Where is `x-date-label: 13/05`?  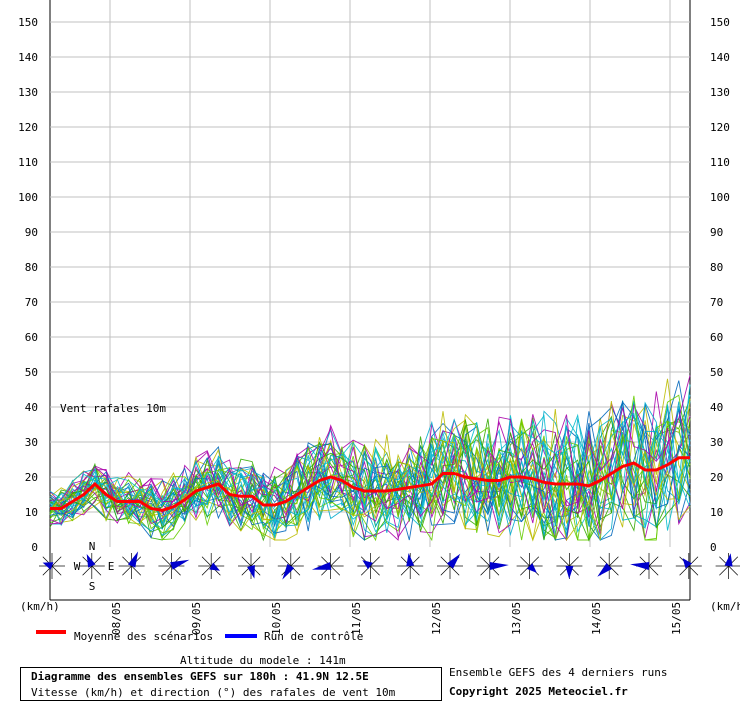
x-date-label: 13/05 is located at coordinates (516, 618).